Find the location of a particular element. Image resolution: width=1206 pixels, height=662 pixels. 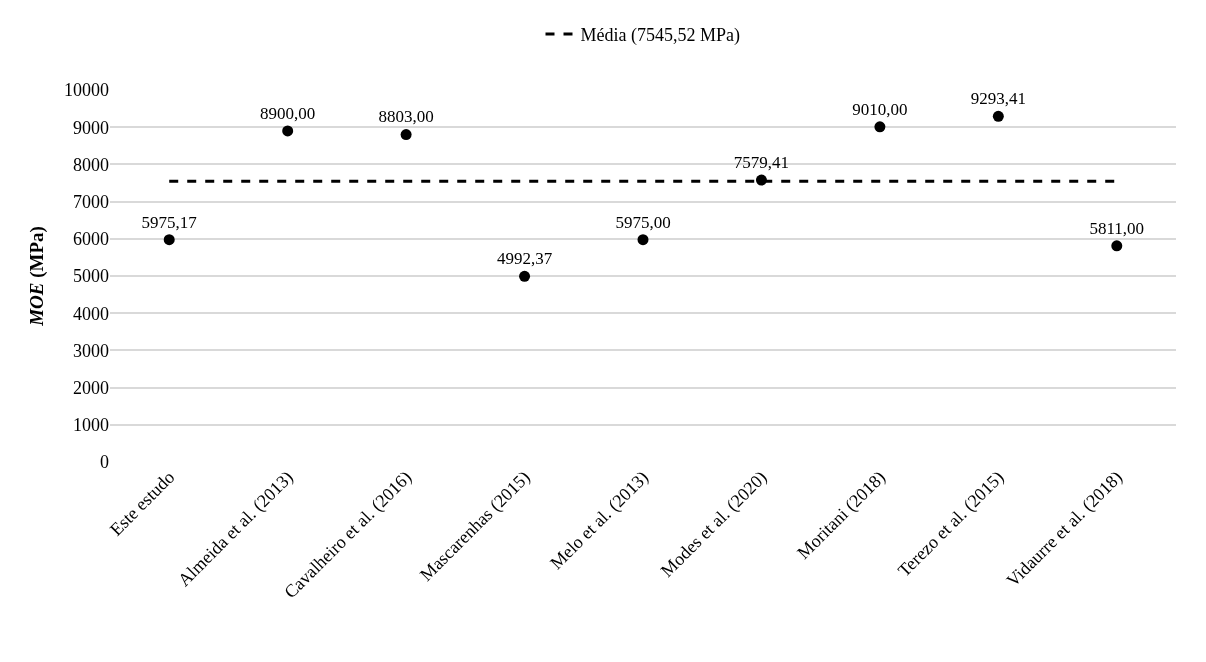

data-label: 4992,37 is located at coordinates (524, 259).